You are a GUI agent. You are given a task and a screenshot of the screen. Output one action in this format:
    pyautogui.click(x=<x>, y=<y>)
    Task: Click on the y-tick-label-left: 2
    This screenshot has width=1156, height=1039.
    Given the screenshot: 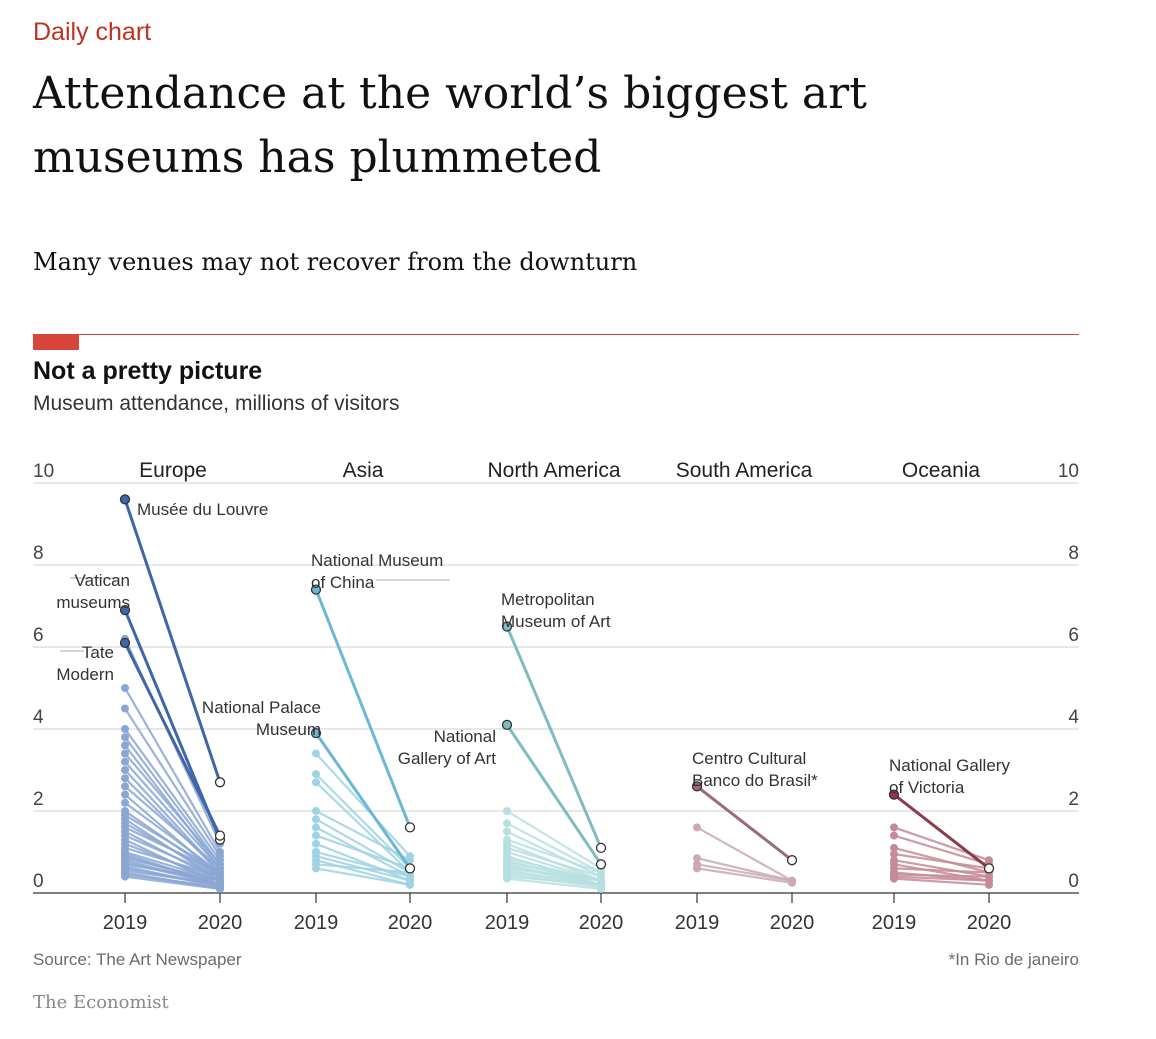 What is the action you would take?
    pyautogui.click(x=38, y=799)
    